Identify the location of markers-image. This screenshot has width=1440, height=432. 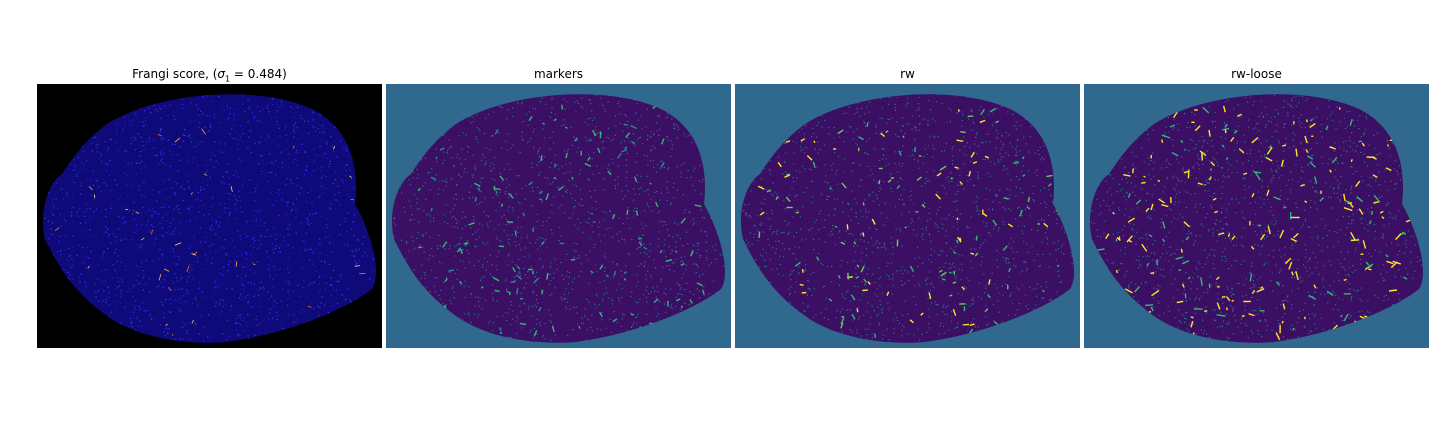
(558, 216).